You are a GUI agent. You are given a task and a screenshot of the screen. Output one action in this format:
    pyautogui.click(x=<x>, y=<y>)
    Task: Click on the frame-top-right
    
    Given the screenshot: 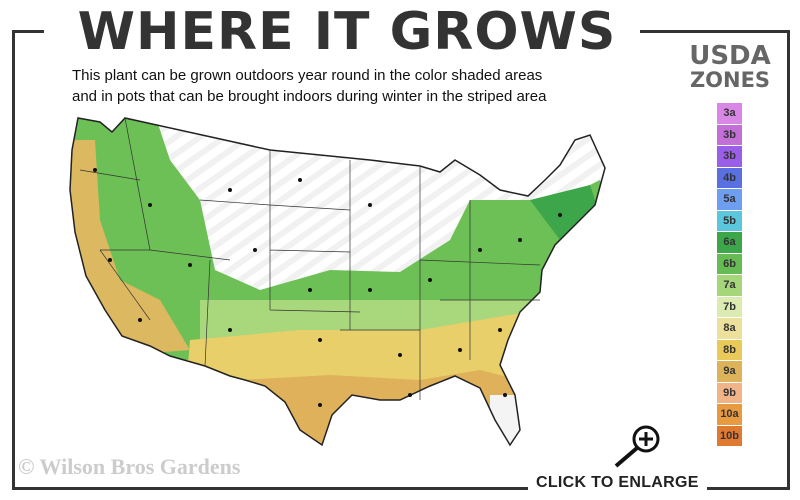 What is the action you would take?
    pyautogui.click(x=715, y=31)
    